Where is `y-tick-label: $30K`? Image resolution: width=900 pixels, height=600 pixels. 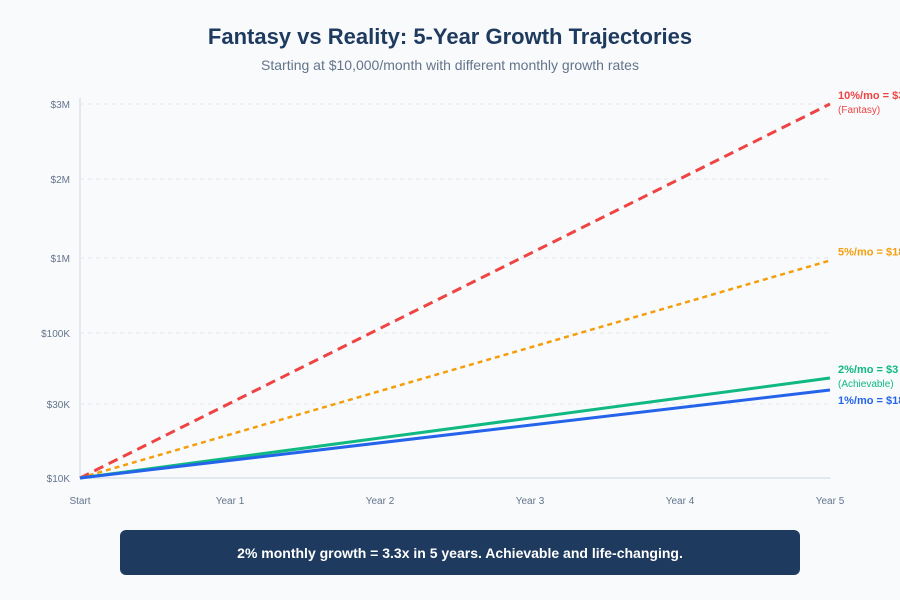 y-tick-label: $30K is located at coordinates (59, 405).